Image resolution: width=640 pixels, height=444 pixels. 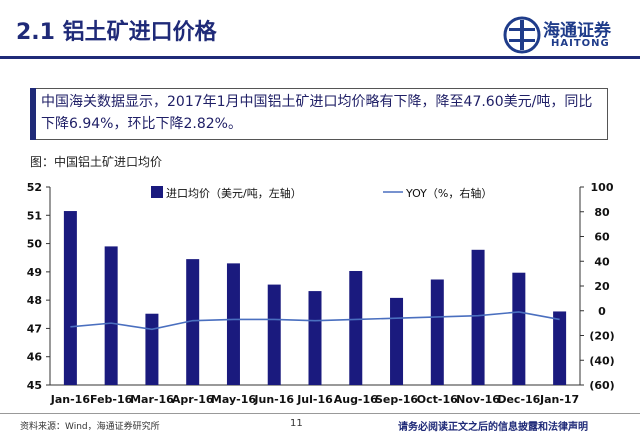 I want to click on right-tick-label: 80, so click(x=602, y=212).